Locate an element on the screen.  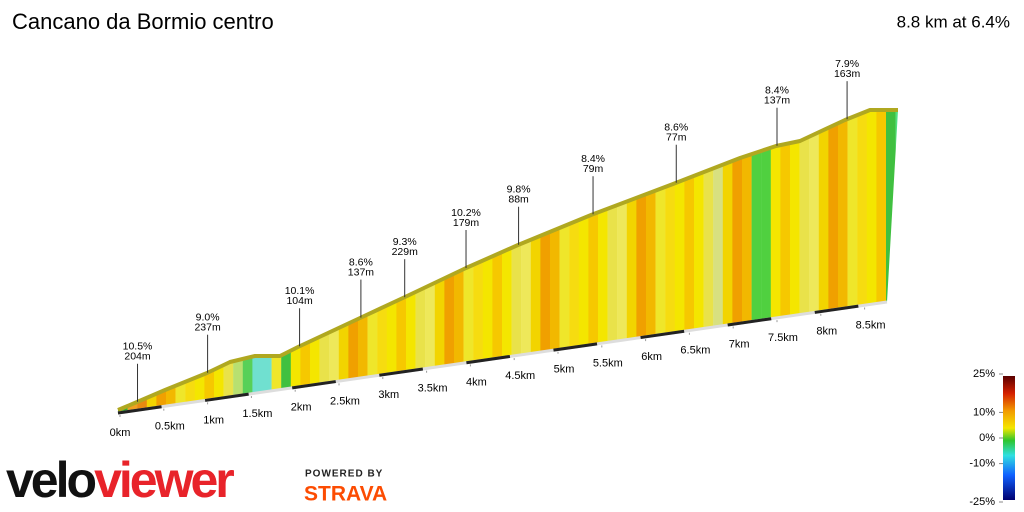
annotation-length: 104m is located at coordinates (299, 301).